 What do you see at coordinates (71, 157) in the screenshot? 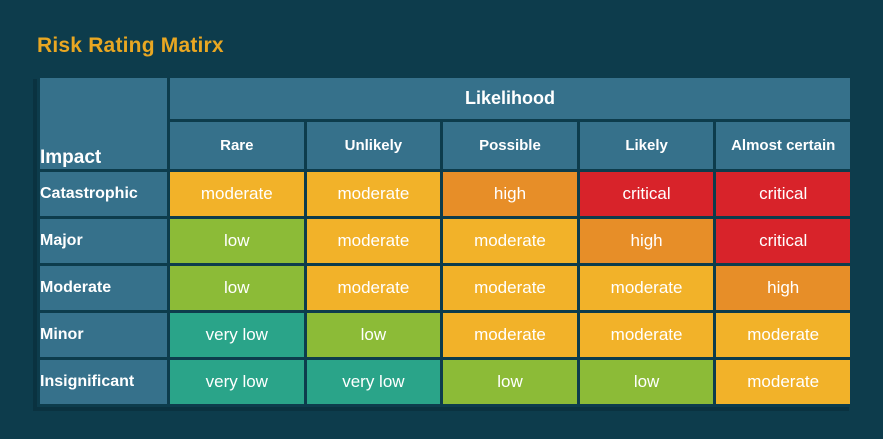
I see `impact-axis-label: Impact` at bounding box center [71, 157].